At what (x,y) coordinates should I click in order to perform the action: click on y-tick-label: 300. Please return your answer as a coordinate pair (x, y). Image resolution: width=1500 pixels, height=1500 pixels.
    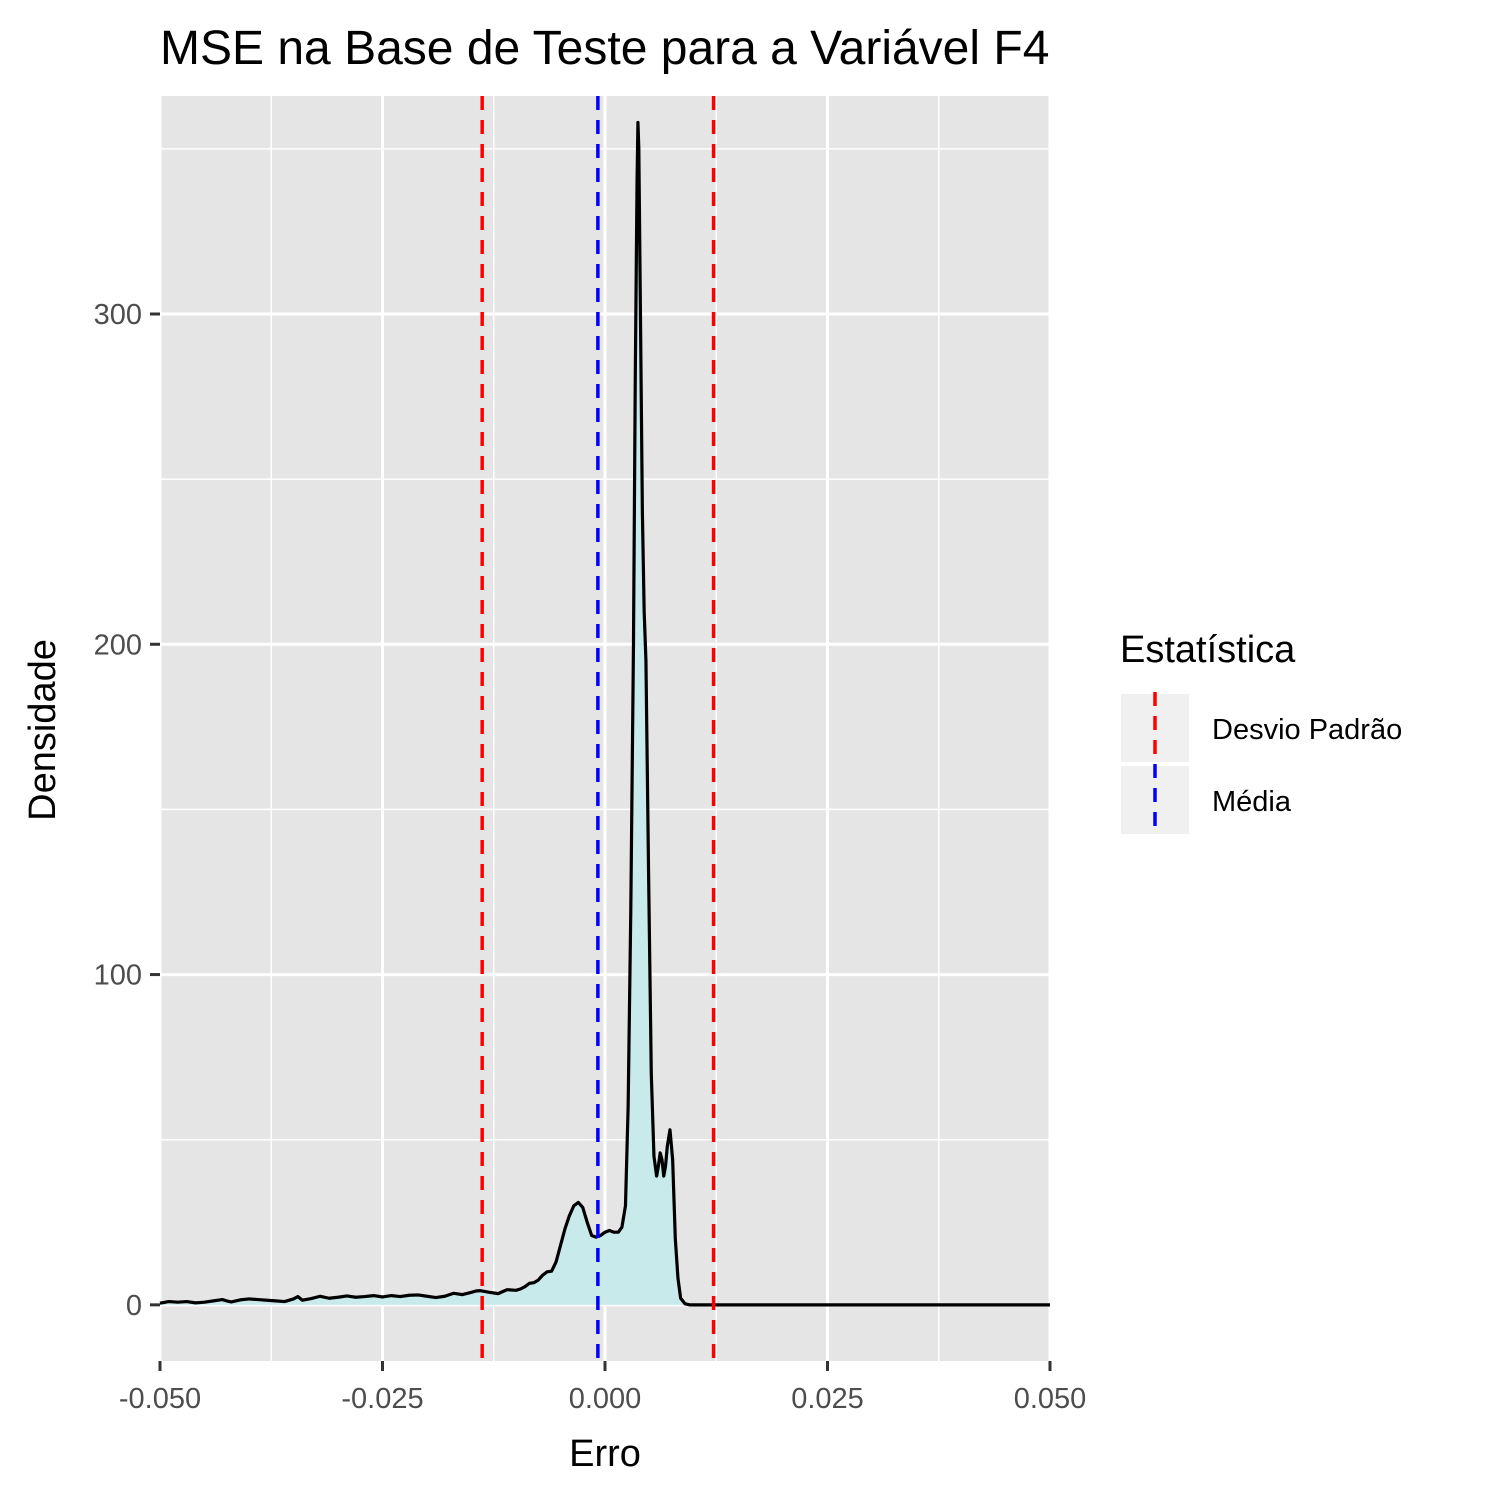
    Looking at the image, I should click on (118, 315).